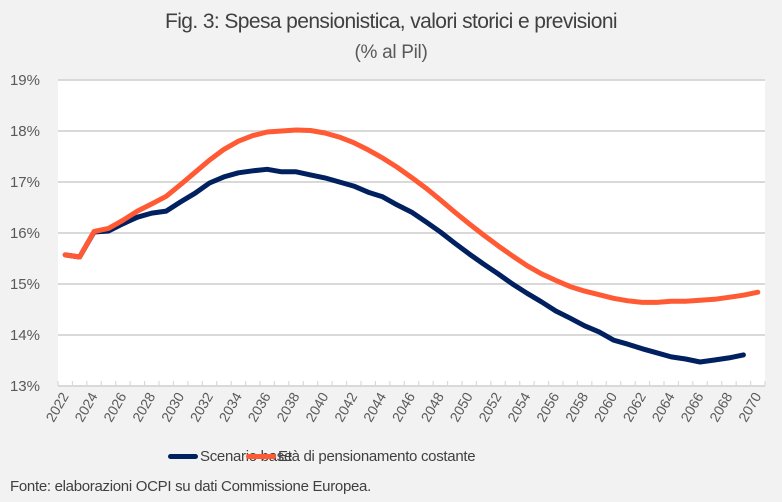  What do you see at coordinates (25, 80) in the screenshot?
I see `y-tick-label: 19%` at bounding box center [25, 80].